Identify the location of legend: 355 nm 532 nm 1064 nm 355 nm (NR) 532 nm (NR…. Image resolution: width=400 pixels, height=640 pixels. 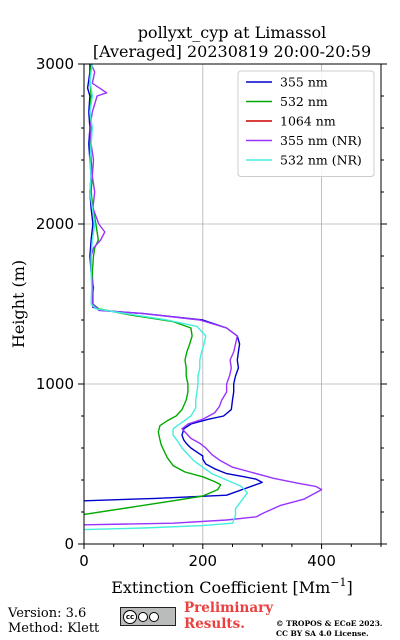
(306, 123).